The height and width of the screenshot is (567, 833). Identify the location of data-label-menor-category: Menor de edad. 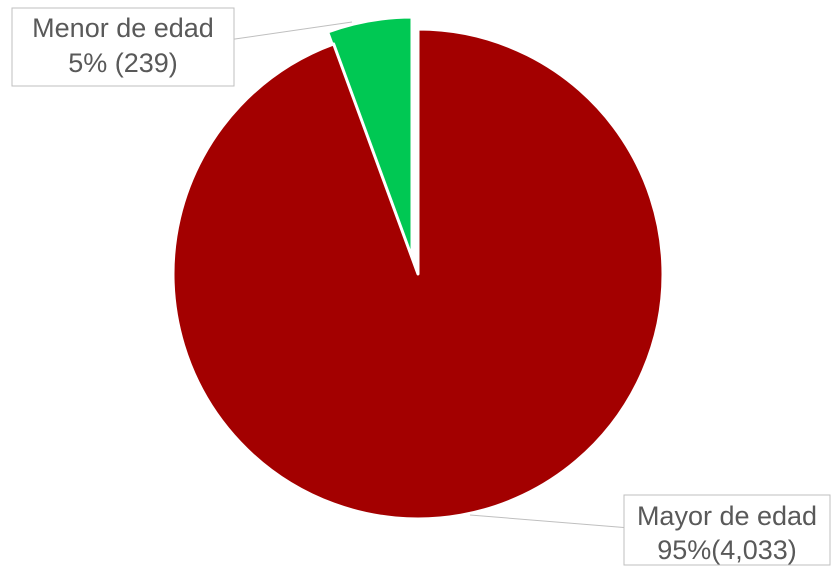
(123, 28).